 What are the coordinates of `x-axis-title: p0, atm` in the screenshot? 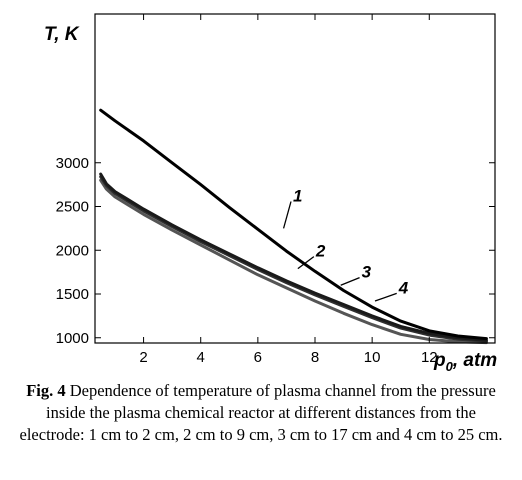 It's located at (465, 362).